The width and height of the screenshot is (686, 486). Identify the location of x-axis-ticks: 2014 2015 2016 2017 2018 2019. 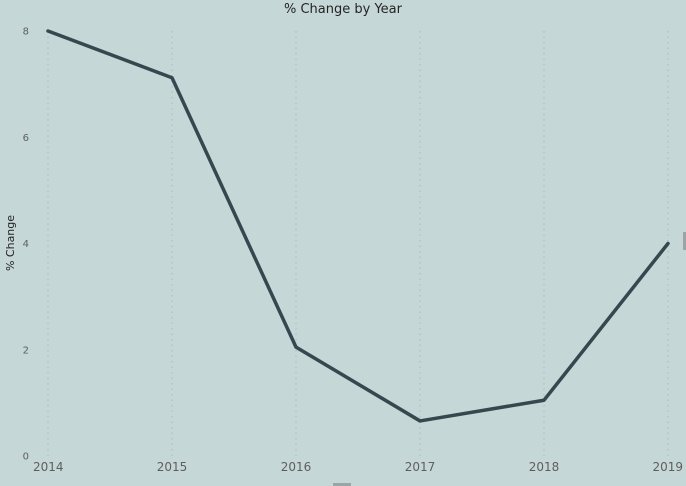
(358, 467).